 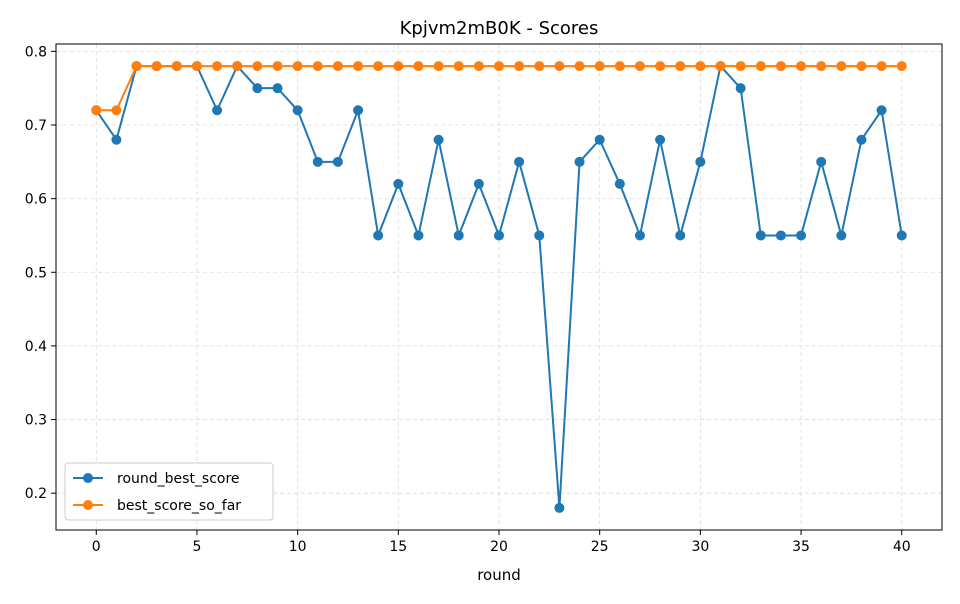 I want to click on legend-label-best-score-so-far: best_score_so_far, so click(x=179, y=506).